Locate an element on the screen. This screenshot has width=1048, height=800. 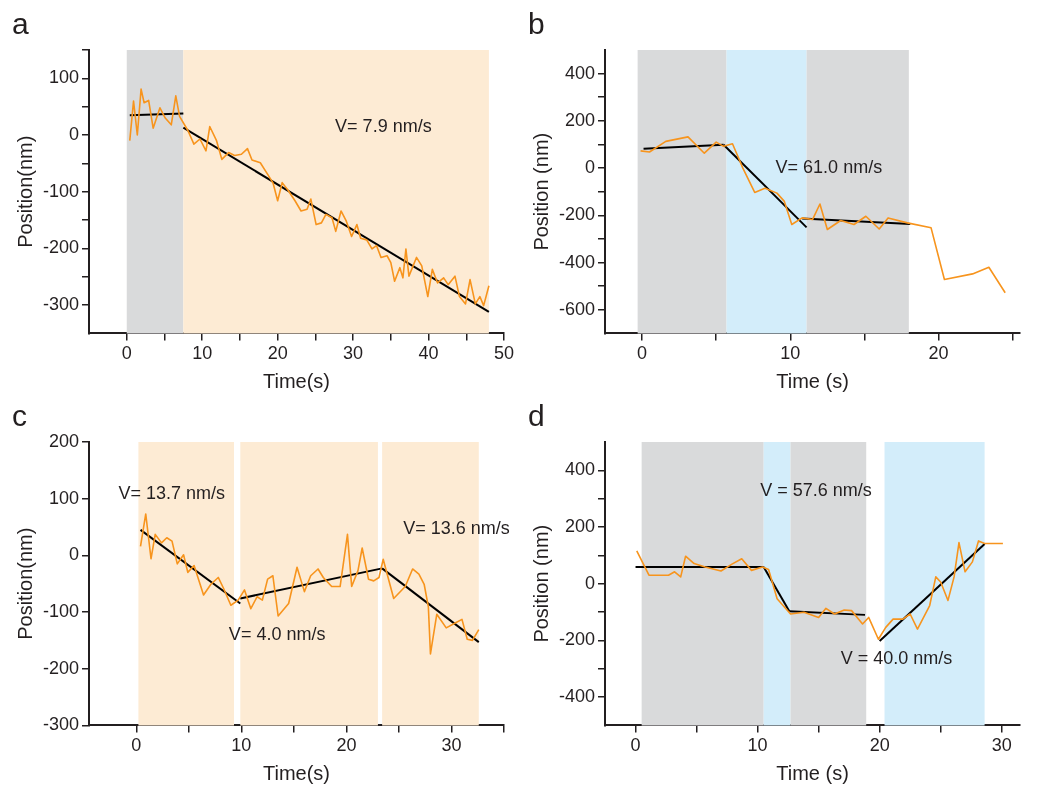
chart-title: a is located at coordinates (20, 24).